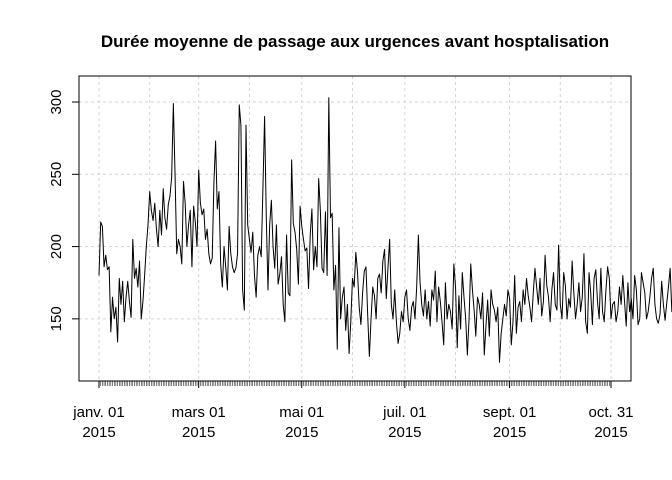 The image size is (672, 480). What do you see at coordinates (56, 174) in the screenshot?
I see `y-tick-label: 250` at bounding box center [56, 174].